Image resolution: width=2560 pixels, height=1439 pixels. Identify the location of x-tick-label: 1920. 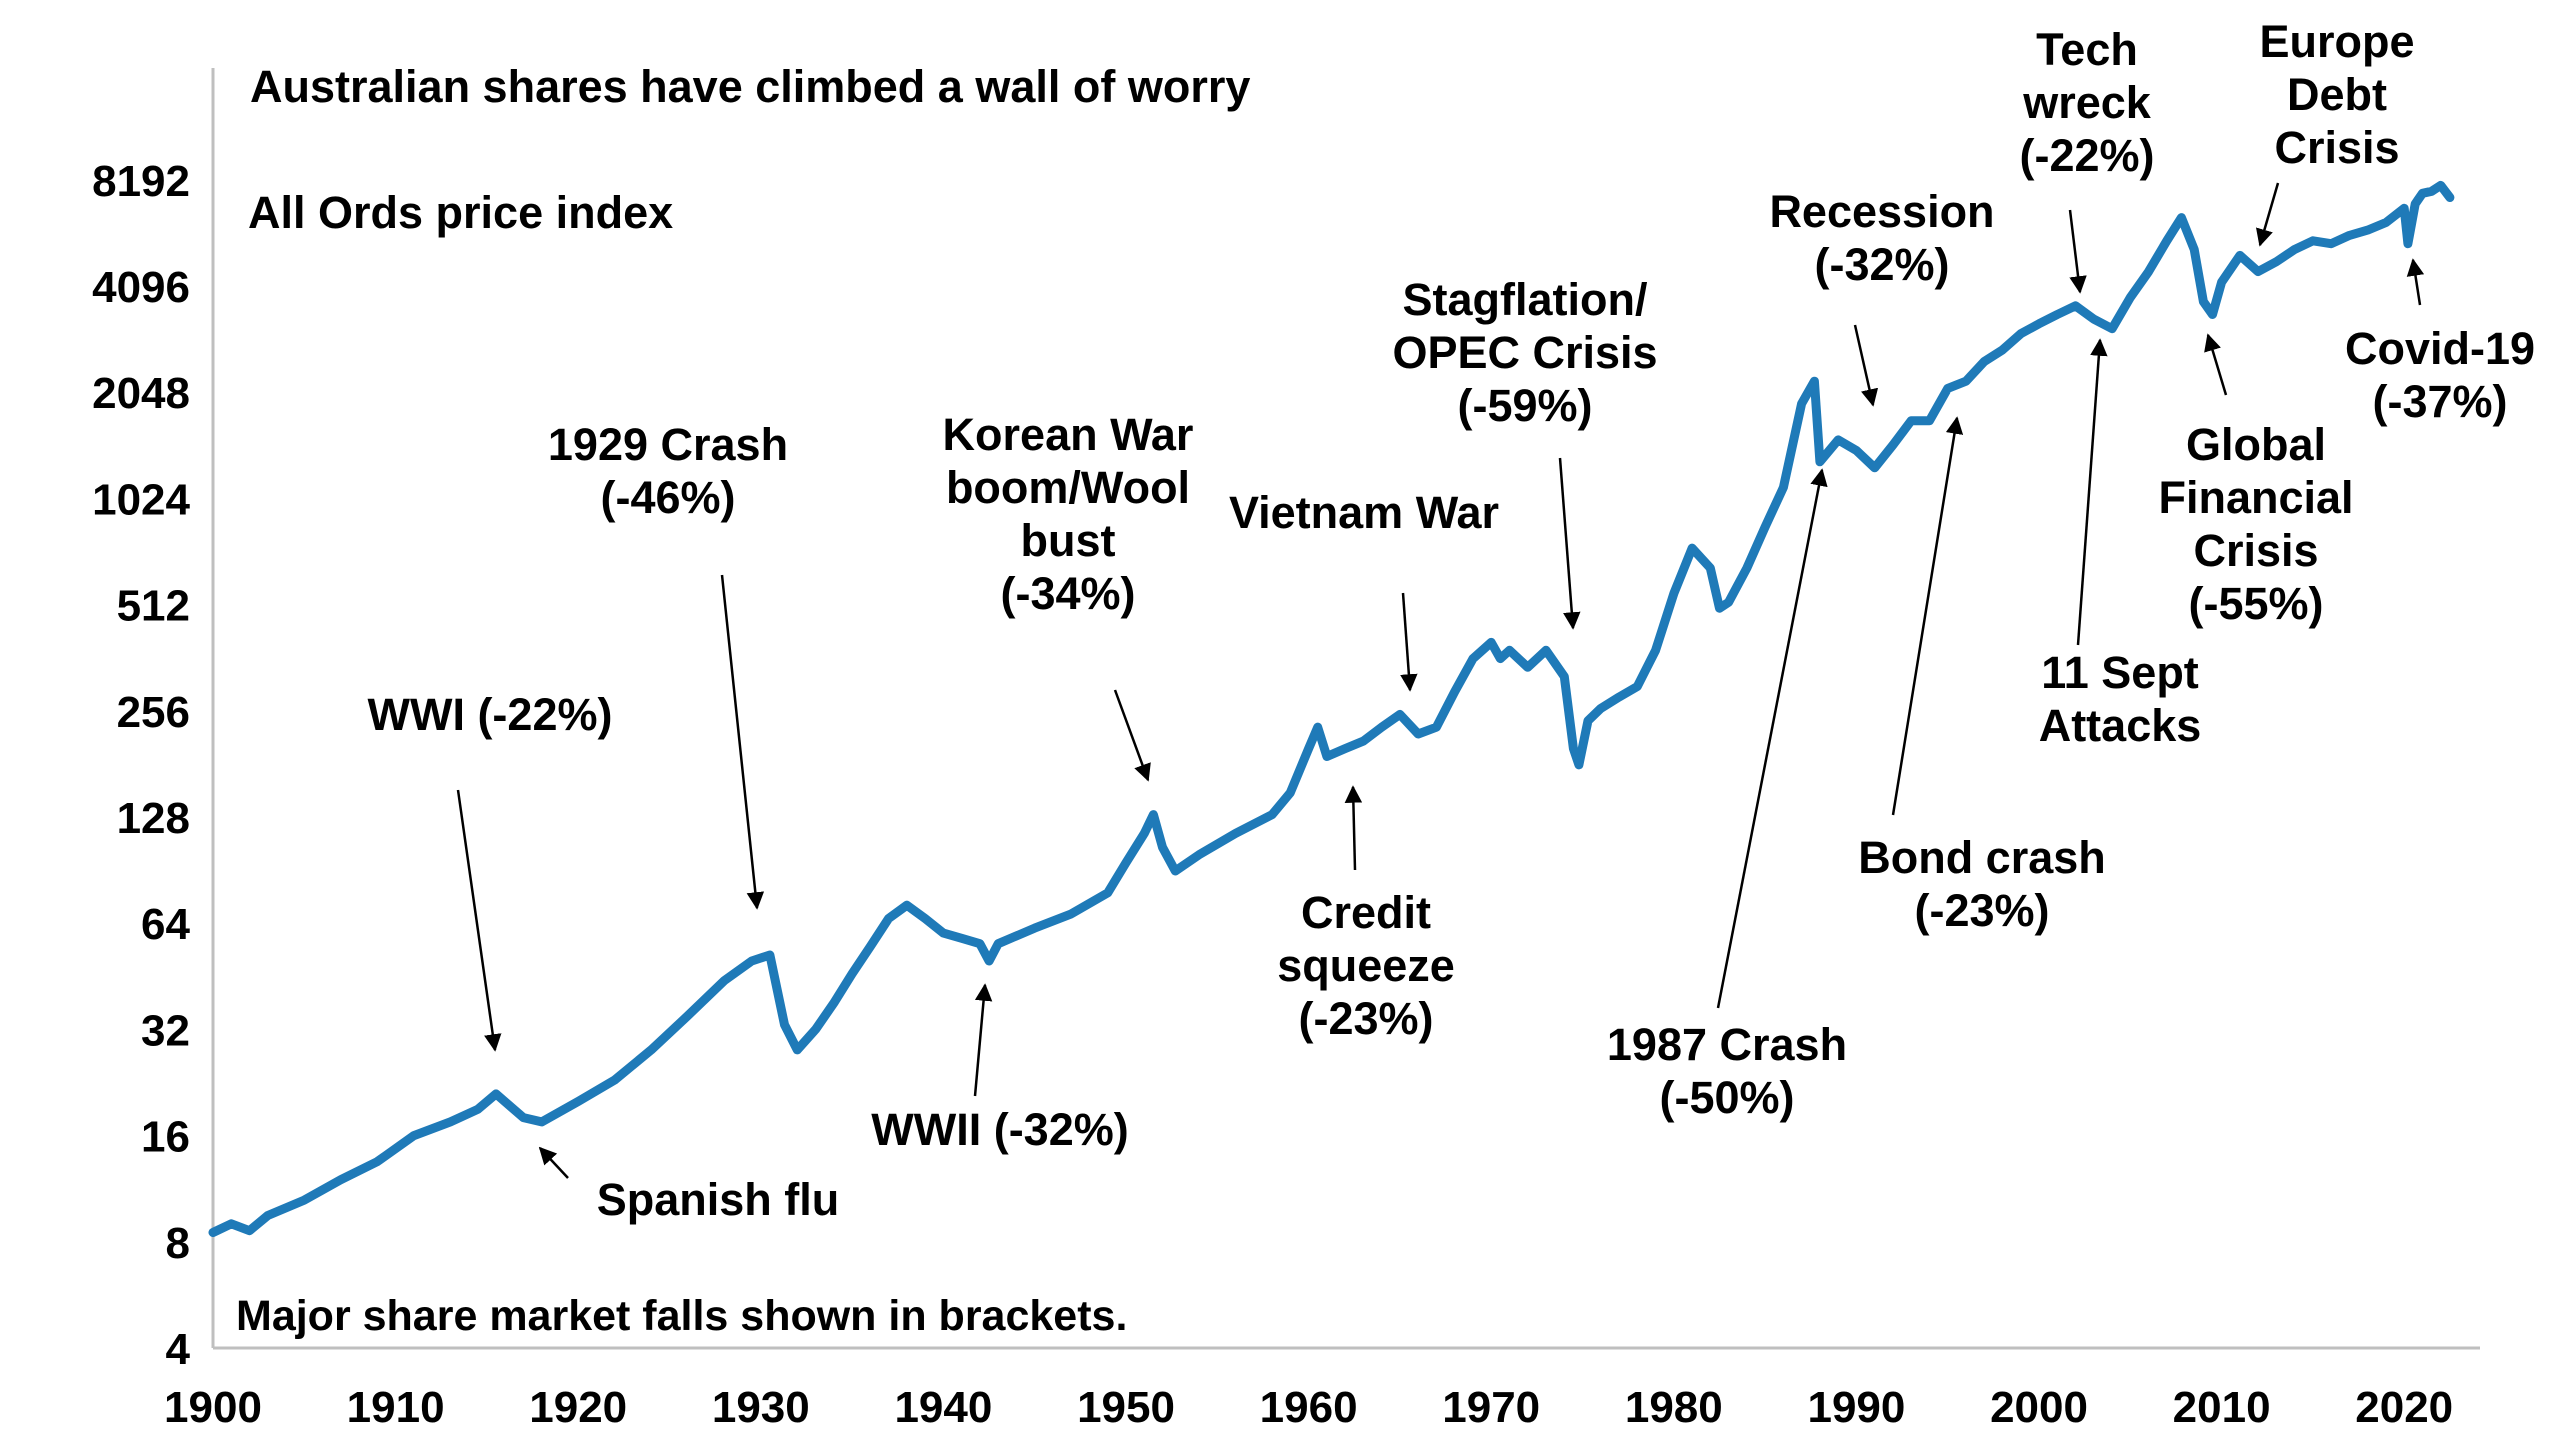
(578, 1407).